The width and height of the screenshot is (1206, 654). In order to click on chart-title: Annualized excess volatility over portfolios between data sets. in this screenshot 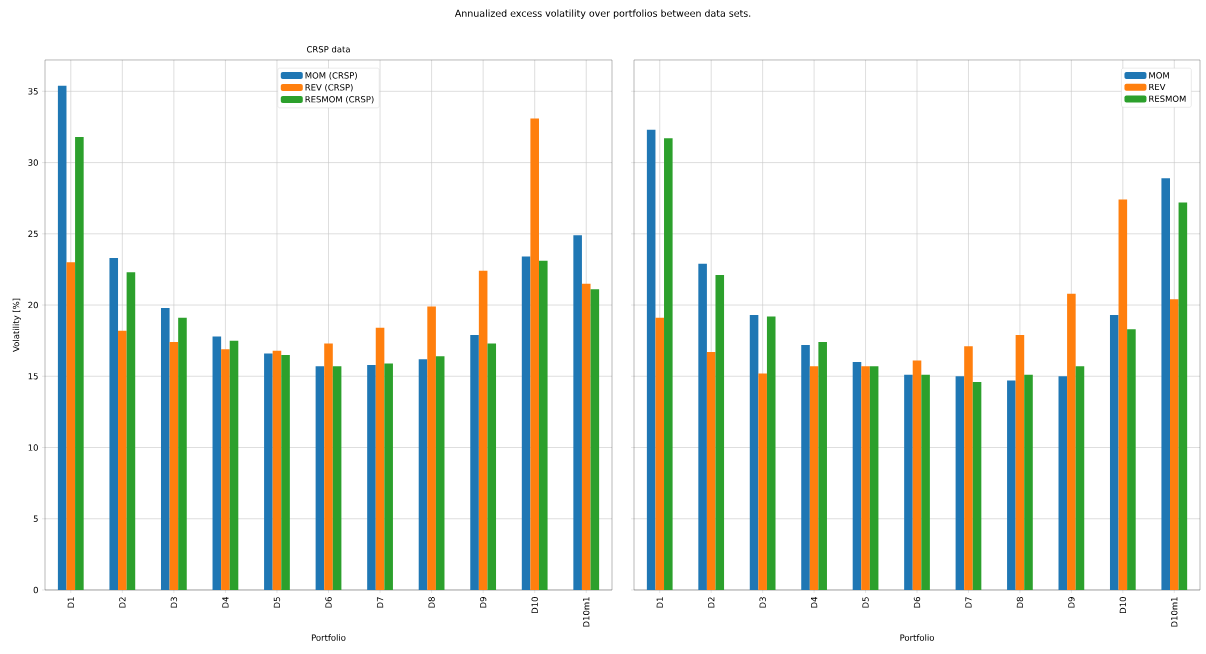, I will do `click(602, 14)`.